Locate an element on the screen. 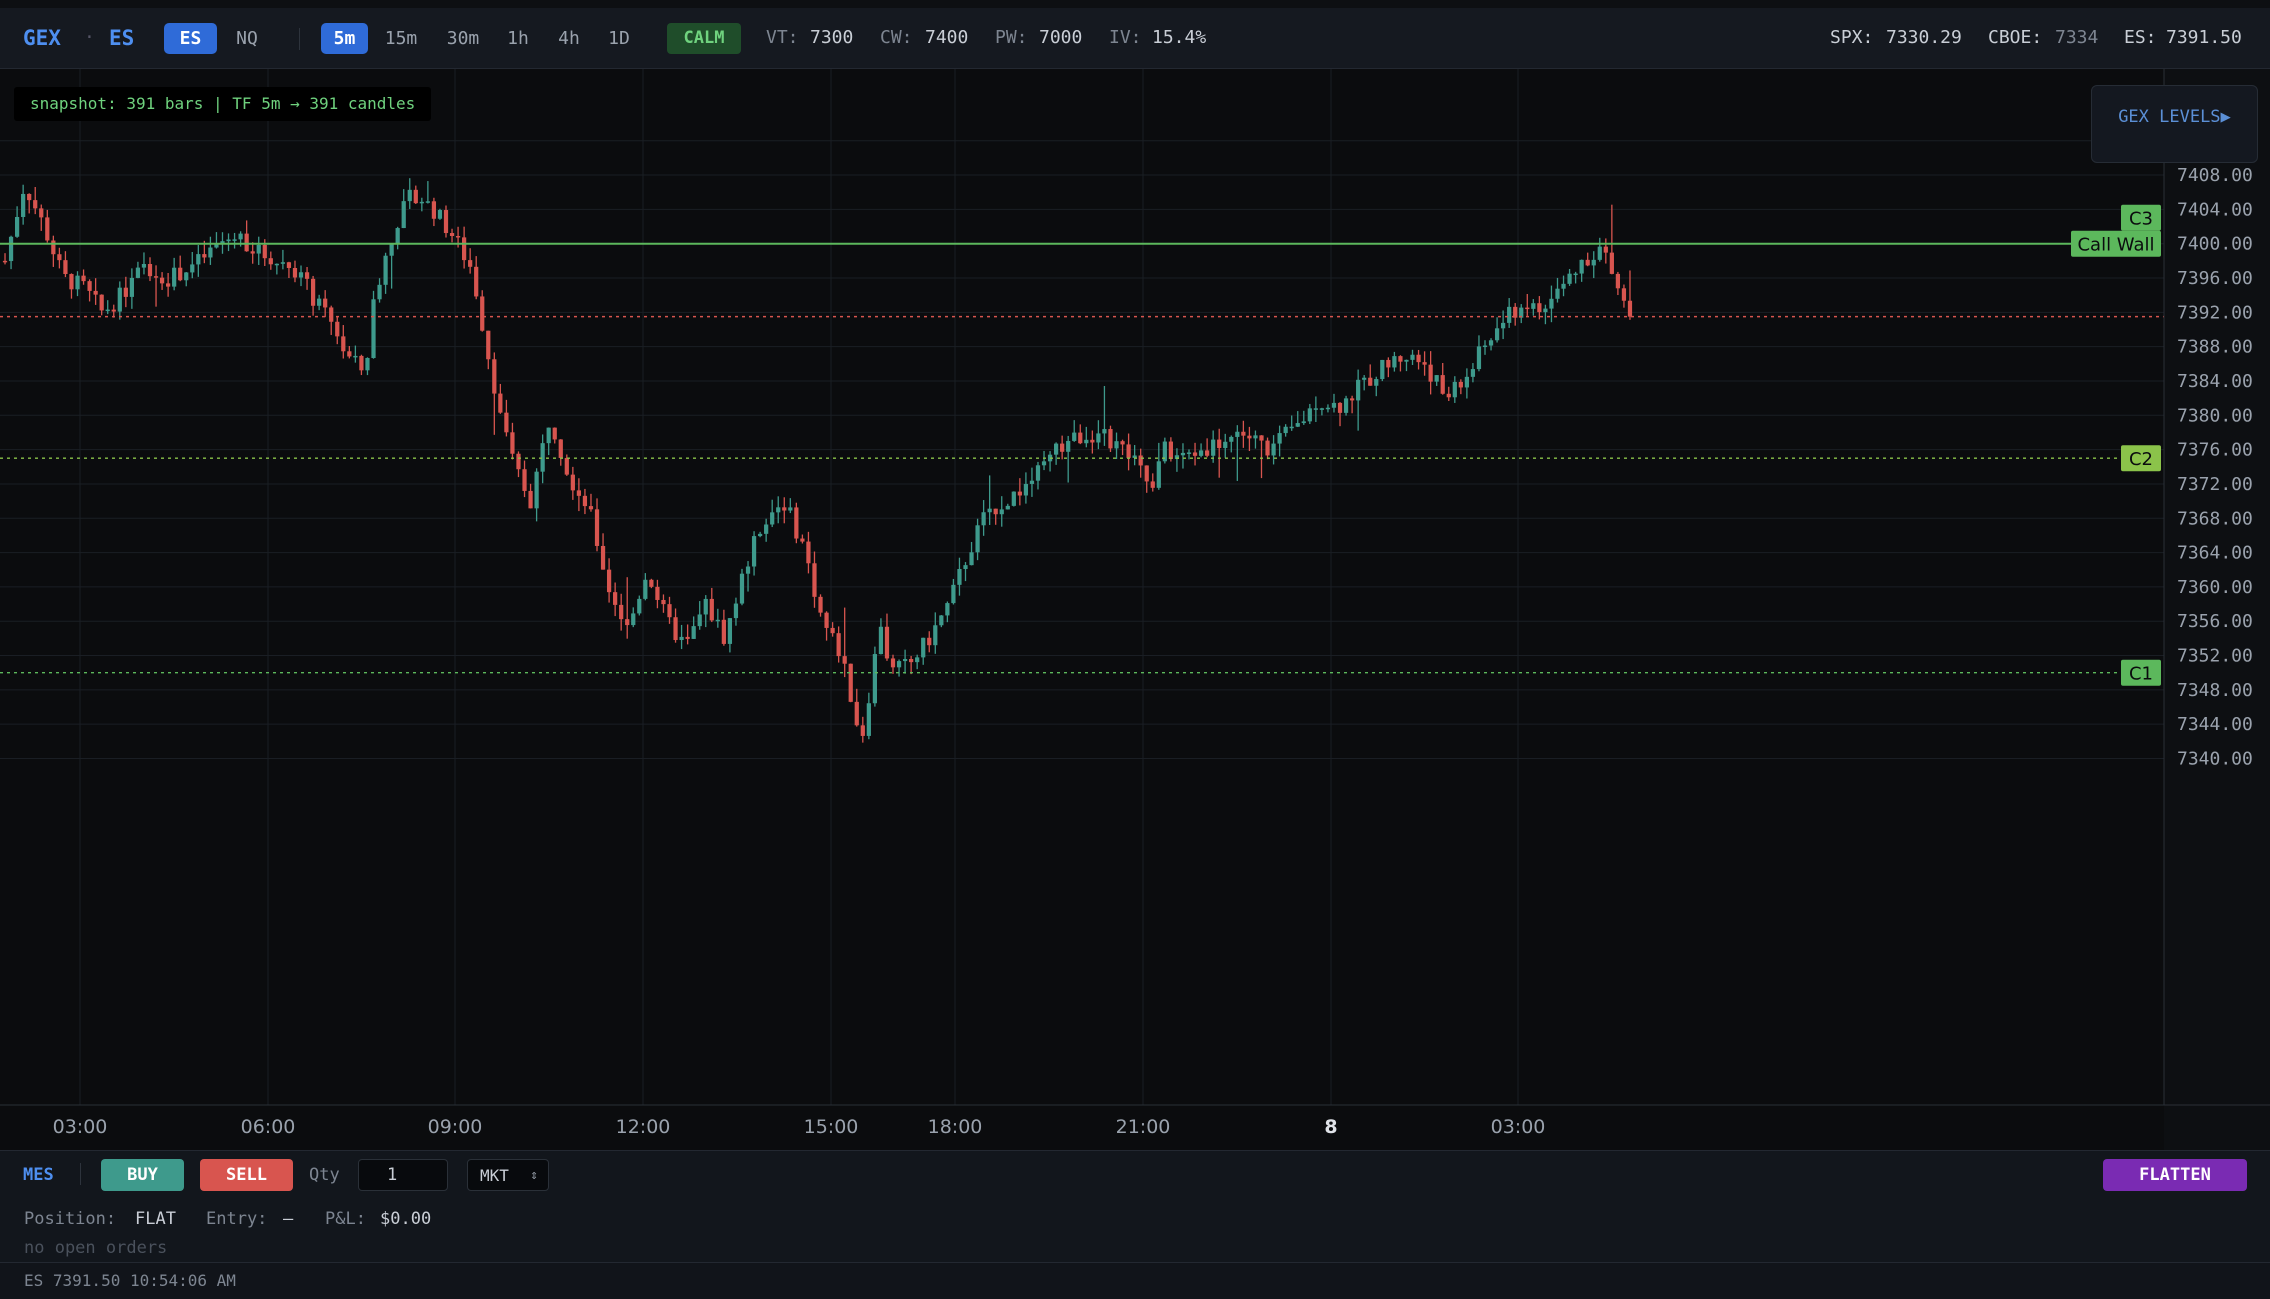 This screenshot has height=1299, width=2270. price-tick-label: 7356.00 is located at coordinates (2215, 621).